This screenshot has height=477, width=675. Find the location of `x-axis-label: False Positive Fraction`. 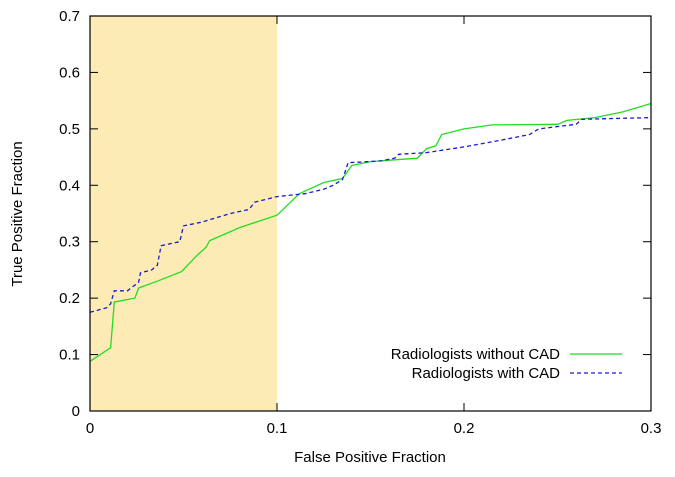

x-axis-label: False Positive Fraction is located at coordinates (370, 457).